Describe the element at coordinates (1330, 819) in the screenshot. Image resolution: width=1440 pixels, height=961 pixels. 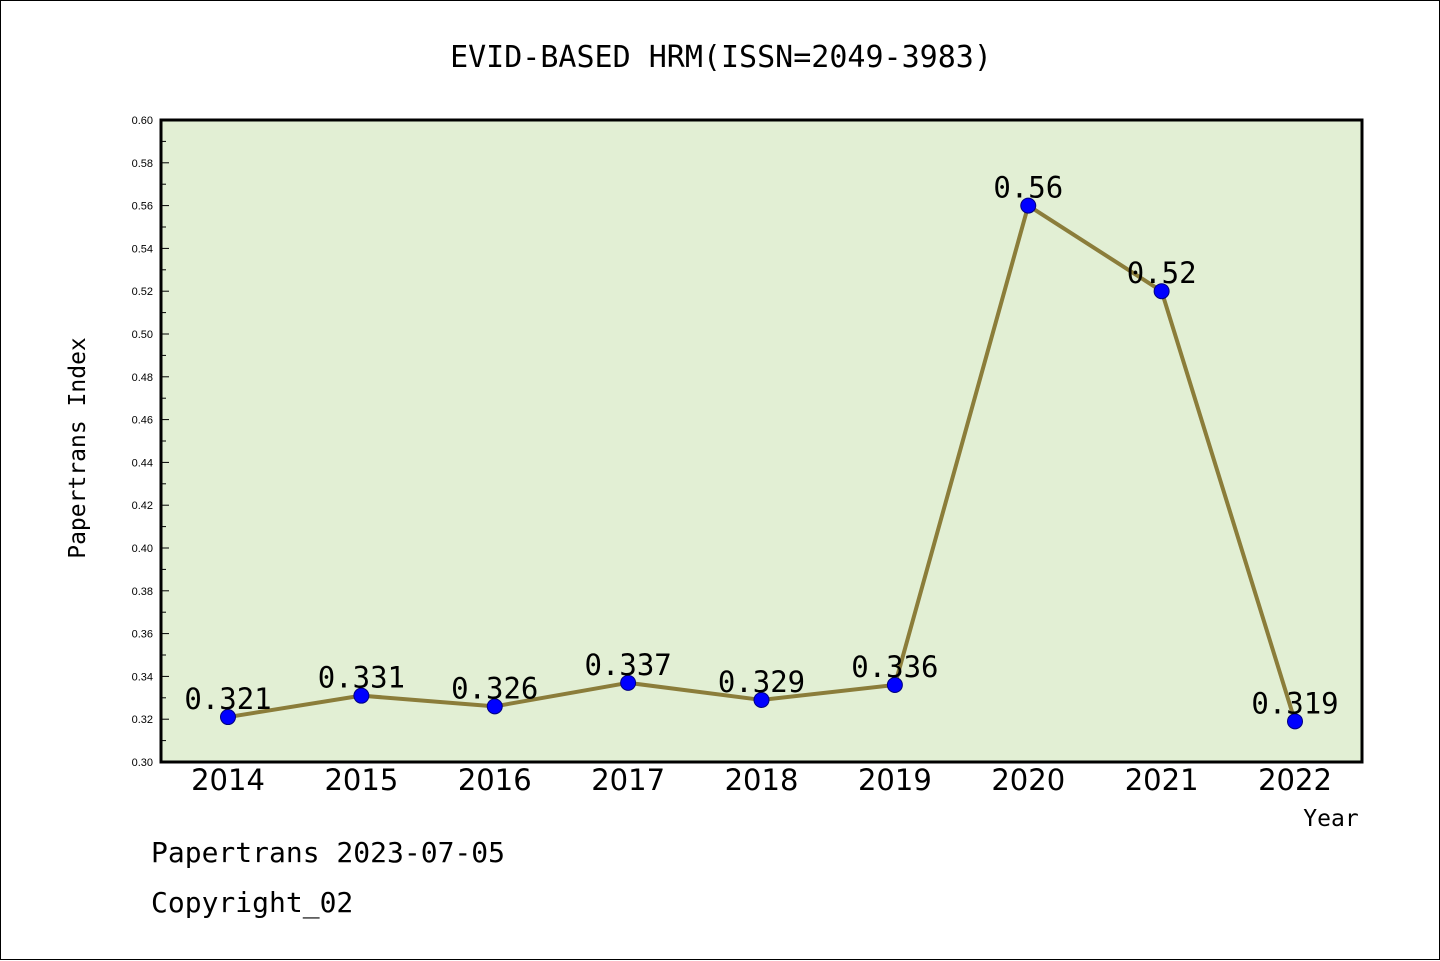
I see `x-axis-label: Year` at that location.